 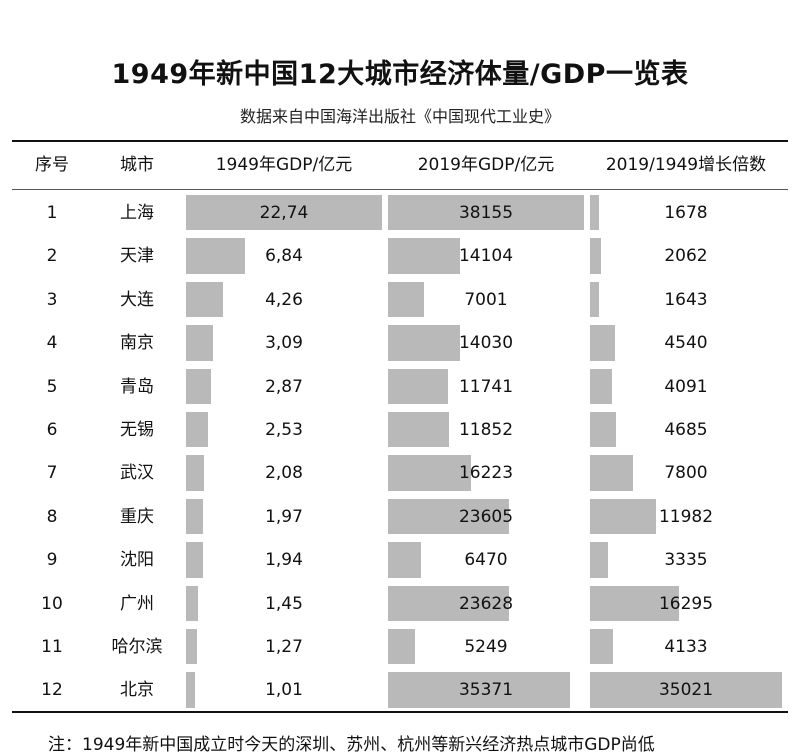 What do you see at coordinates (400, 74) in the screenshot?
I see `page-title: 1949年新中国12大城市经济体量/GDP一览表` at bounding box center [400, 74].